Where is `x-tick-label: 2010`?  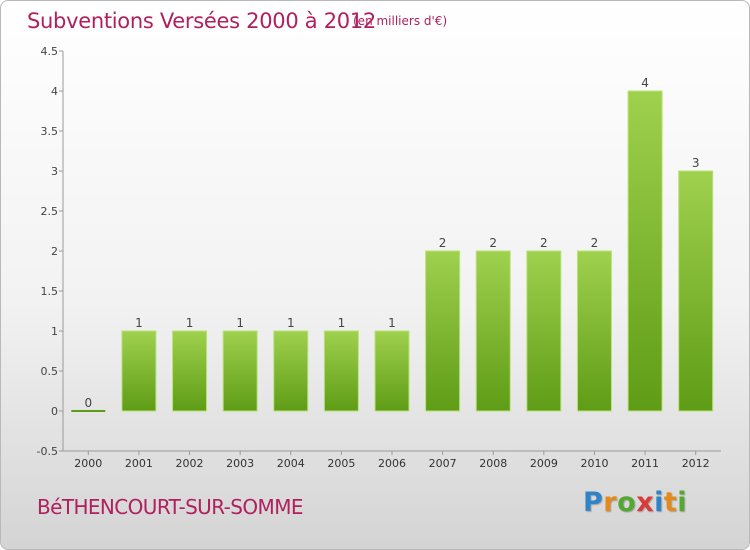
x-tick-label: 2010 is located at coordinates (594, 463).